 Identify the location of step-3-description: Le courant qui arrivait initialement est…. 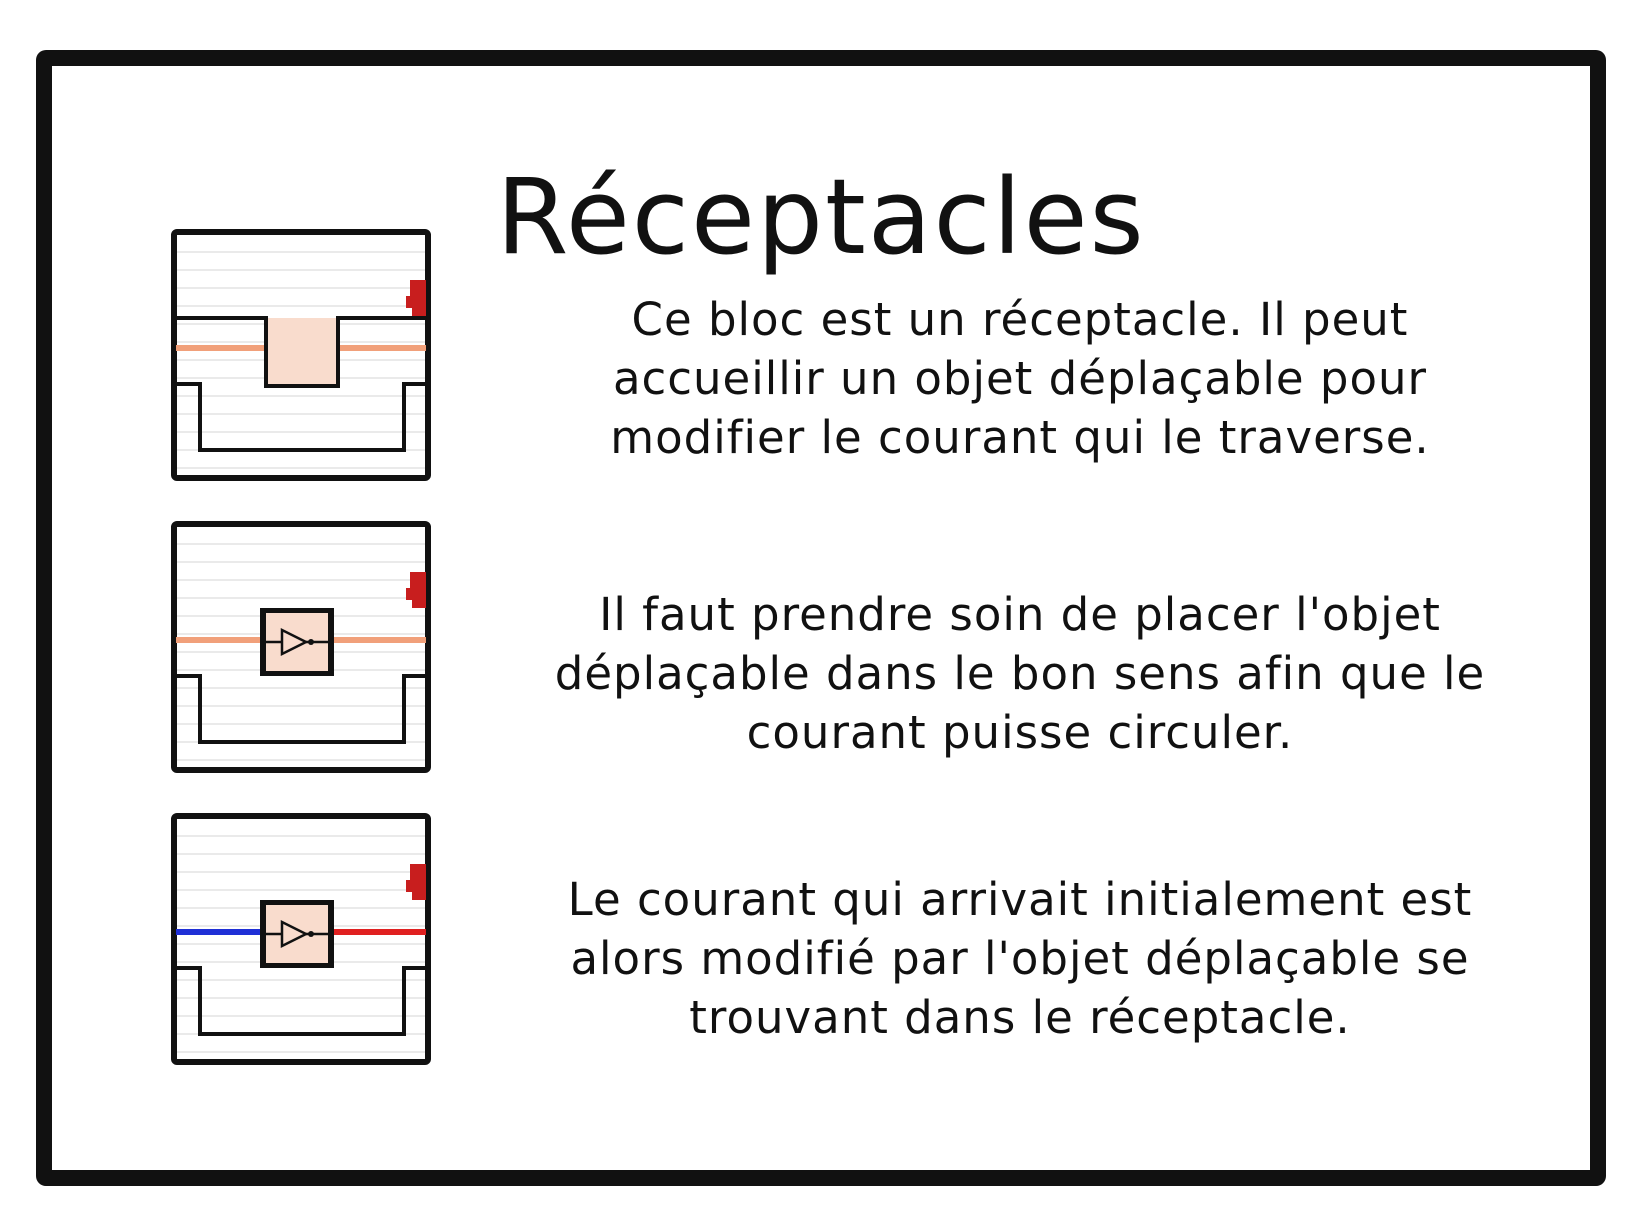
(1020, 958).